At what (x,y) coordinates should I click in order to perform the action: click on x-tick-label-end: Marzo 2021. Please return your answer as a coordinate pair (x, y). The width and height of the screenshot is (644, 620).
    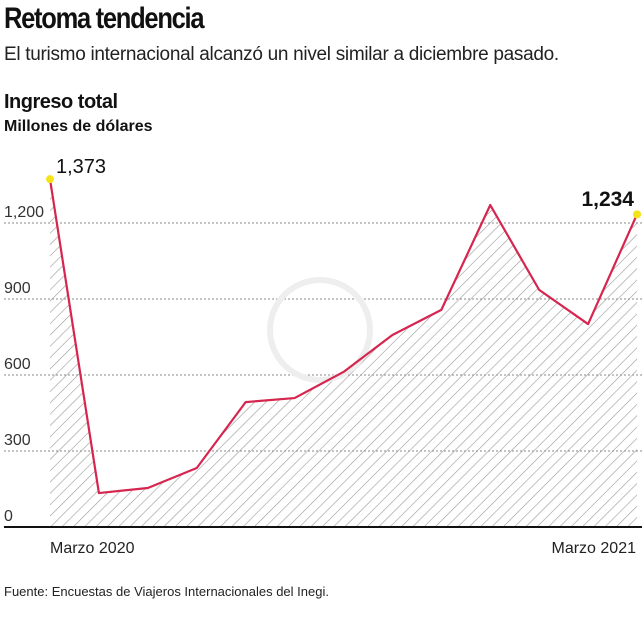
    Looking at the image, I should click on (594, 548).